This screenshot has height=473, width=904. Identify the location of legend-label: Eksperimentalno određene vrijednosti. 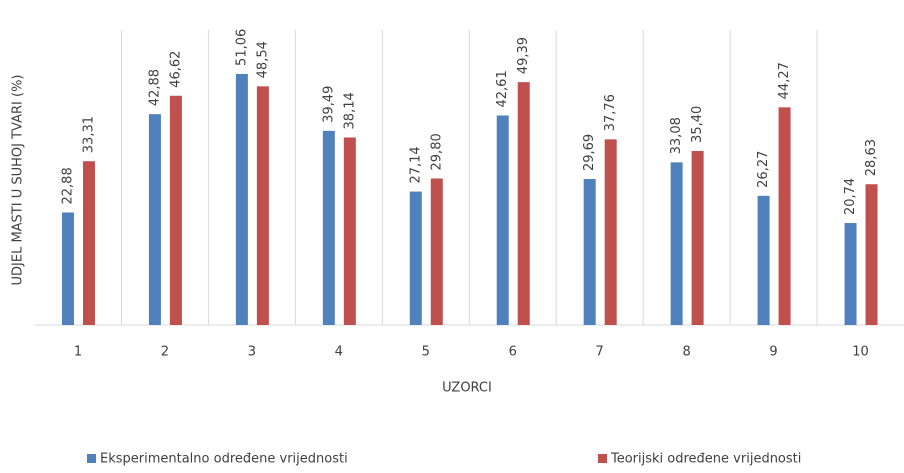
(224, 459).